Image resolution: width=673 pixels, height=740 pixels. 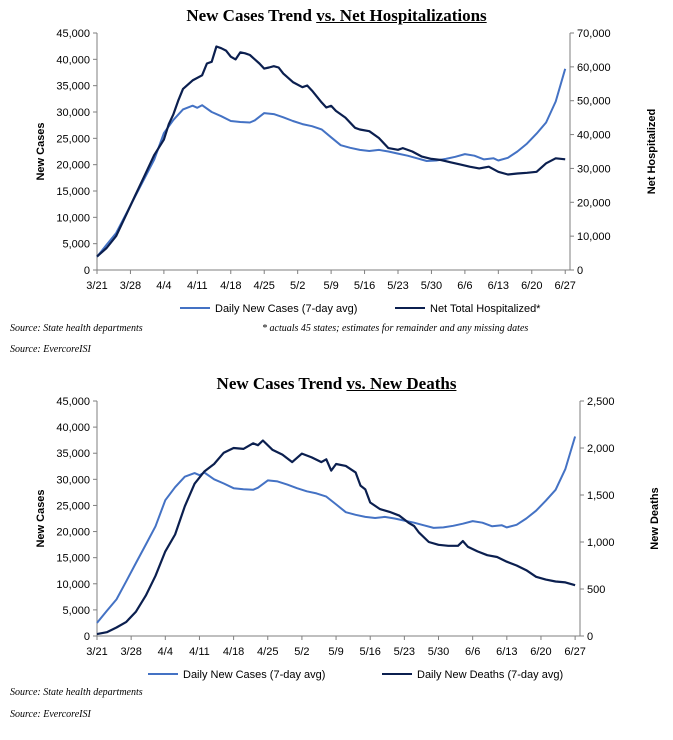 What do you see at coordinates (601, 496) in the screenshot?
I see `y-tick-label-right: 1,500` at bounding box center [601, 496].